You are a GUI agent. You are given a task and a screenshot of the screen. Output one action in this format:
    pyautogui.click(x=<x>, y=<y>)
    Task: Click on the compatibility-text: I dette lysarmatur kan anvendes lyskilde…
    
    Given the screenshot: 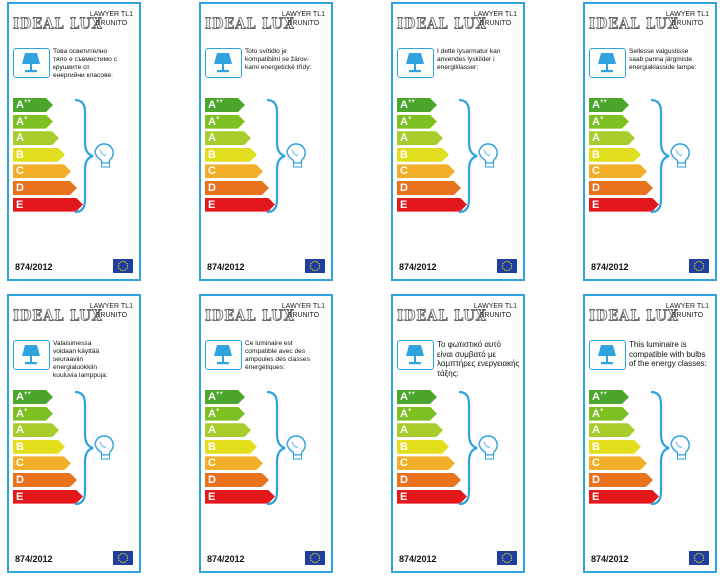 What is the action you would take?
    pyautogui.click(x=469, y=59)
    